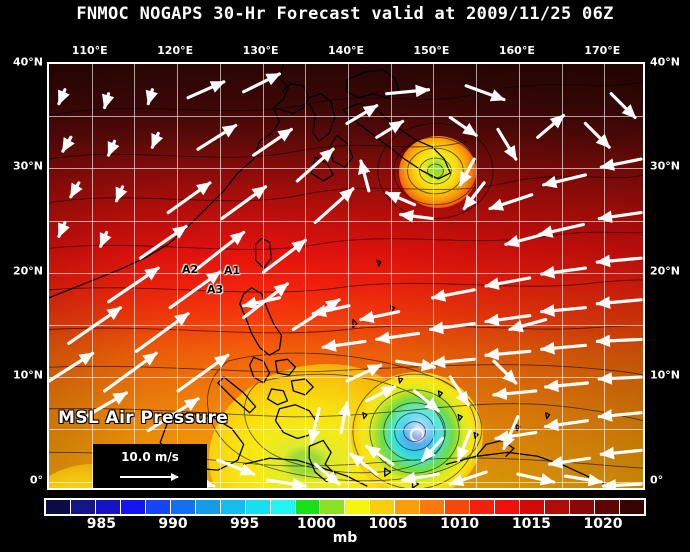 The image size is (690, 552). Describe the element at coordinates (150, 466) in the screenshot. I see `vector-scale-legend: 10.0 m/s` at that location.